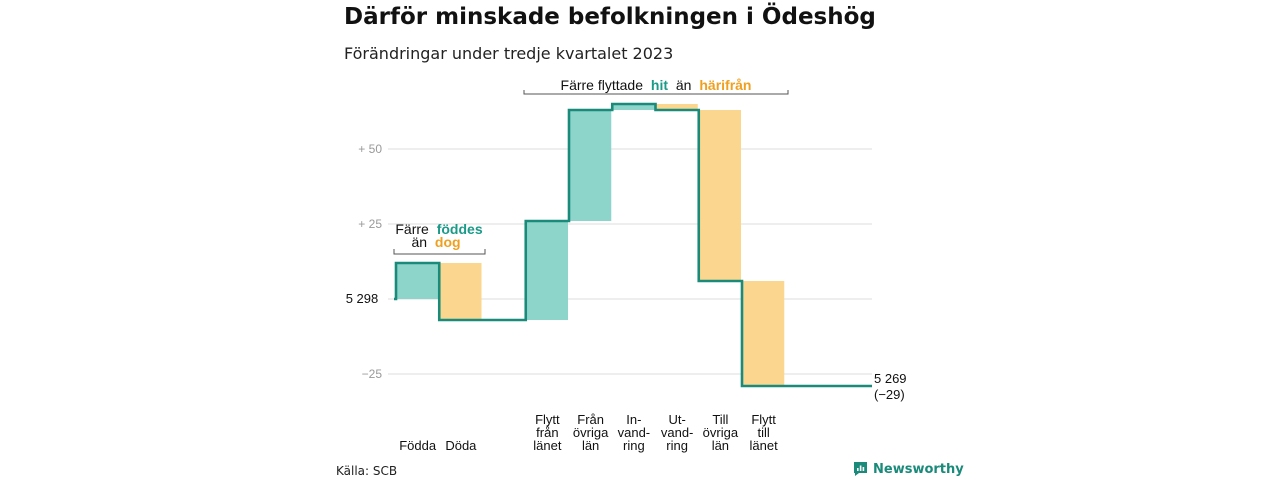 The image size is (1280, 480). Describe the element at coordinates (889, 394) in the screenshot. I see `end-change-label: (−29)` at that location.